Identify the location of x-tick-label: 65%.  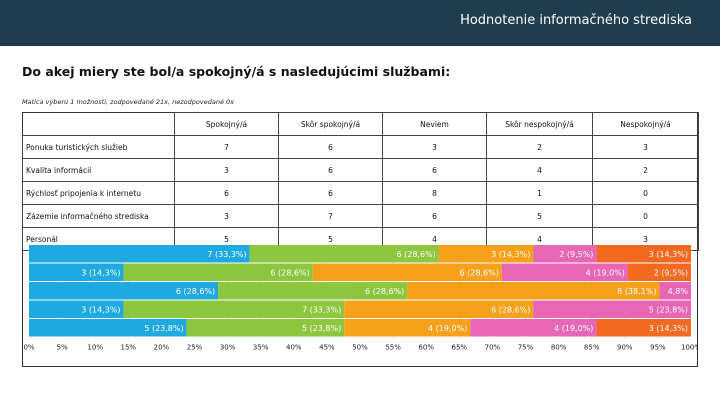
(460, 348).